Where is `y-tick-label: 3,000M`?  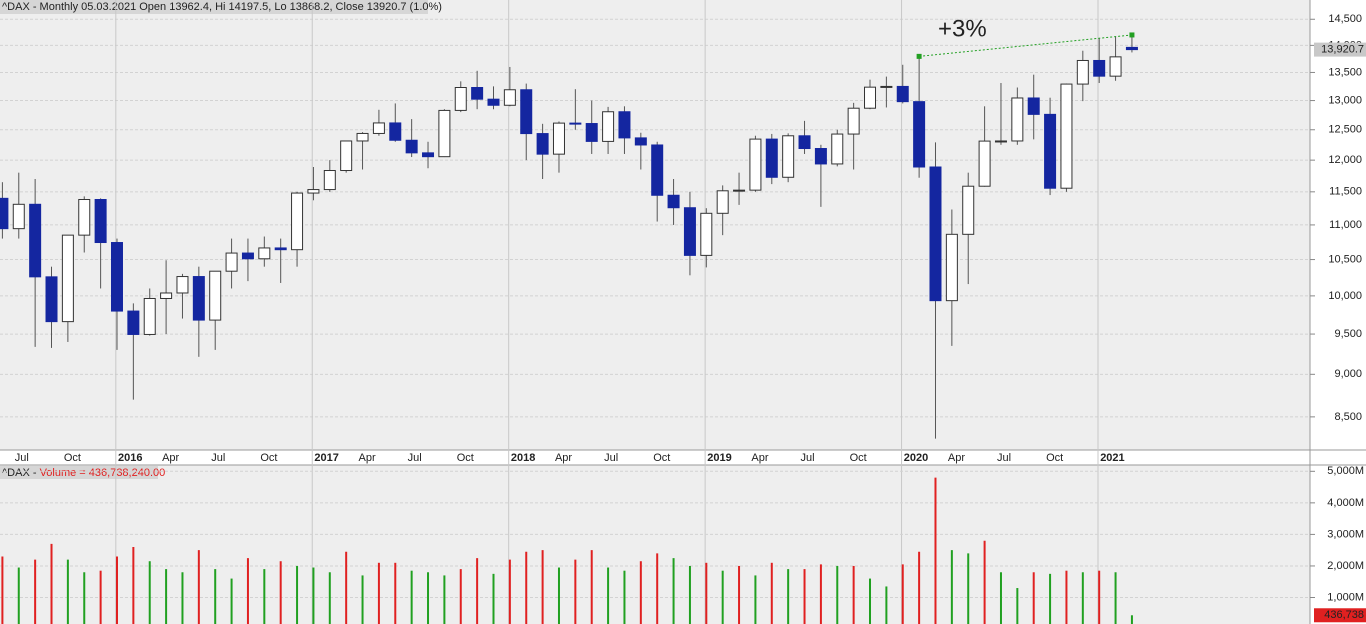
y-tick-label: 3,000M is located at coordinates (1345, 534).